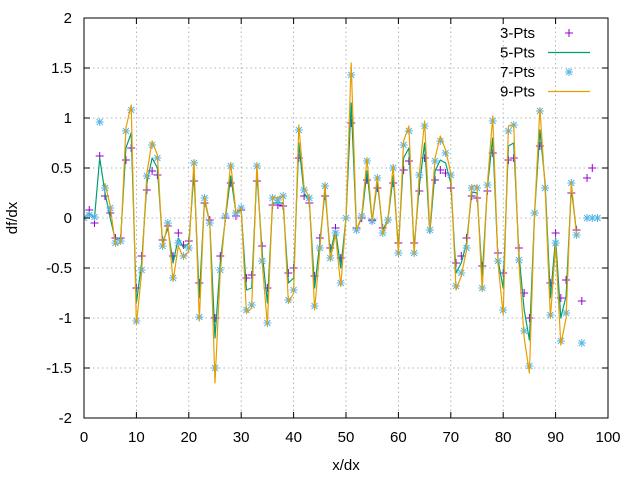  What do you see at coordinates (346, 465) in the screenshot?
I see `x-axis-label: x/dx` at bounding box center [346, 465].